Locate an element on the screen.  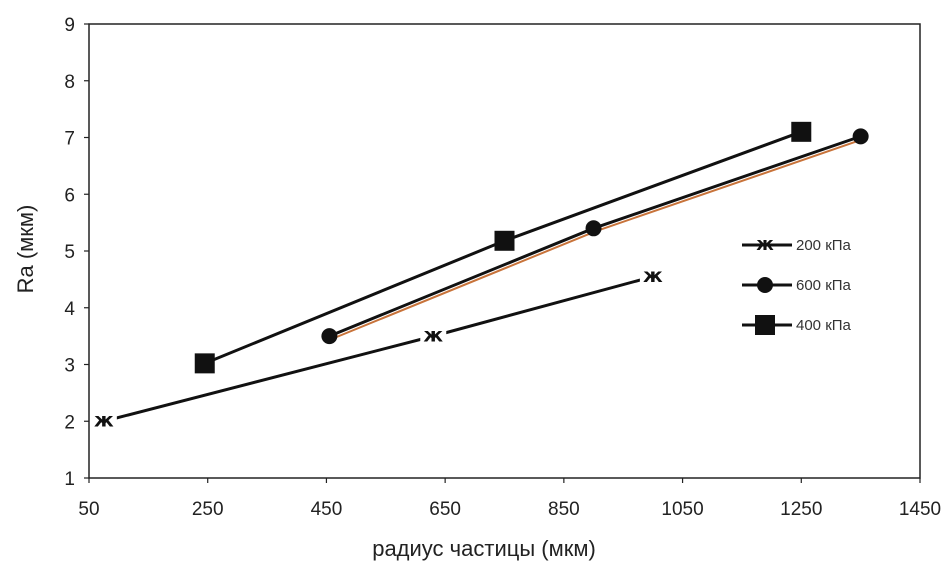
x-tick-label: 850 is located at coordinates (564, 509).